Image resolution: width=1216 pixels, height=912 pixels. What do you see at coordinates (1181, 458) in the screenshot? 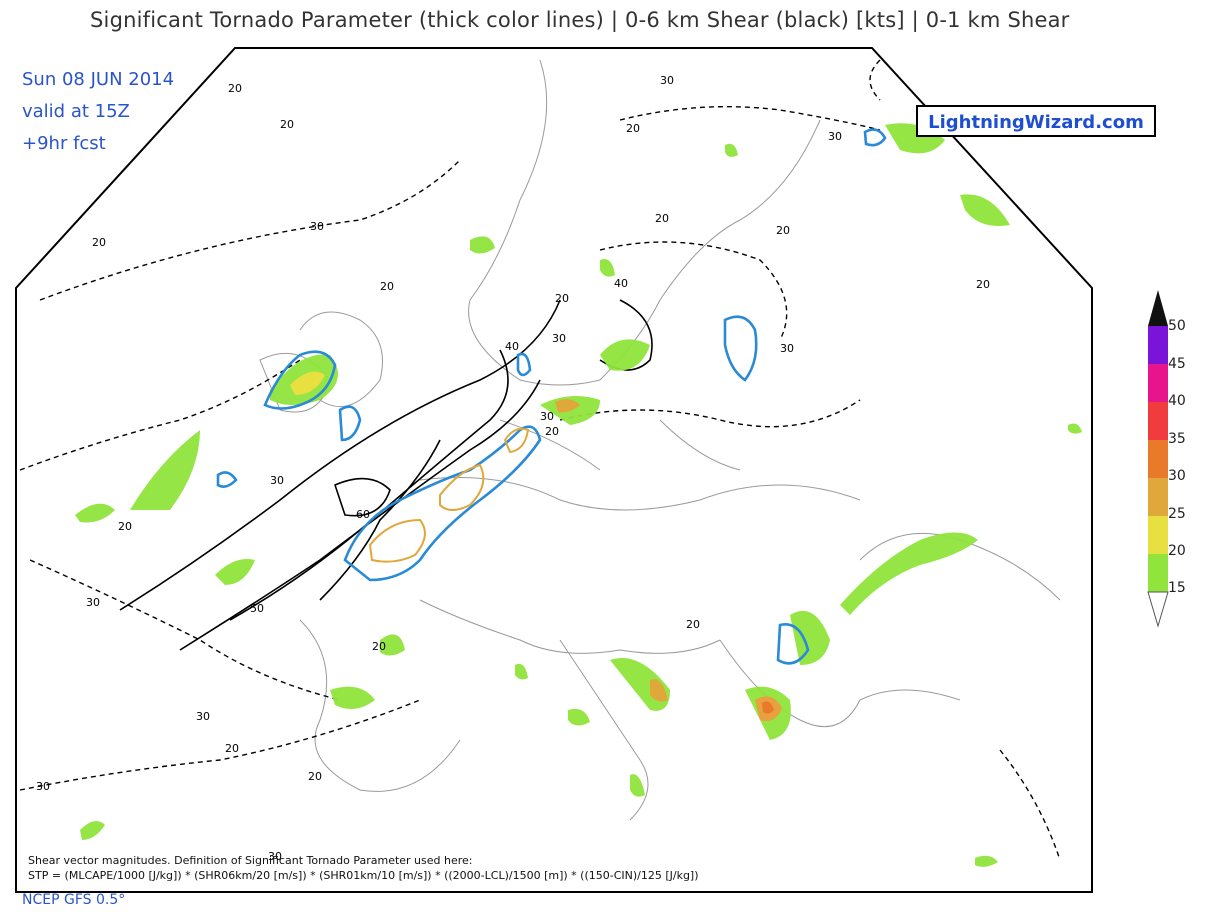
I see `color-scale-legend: 50 45 40 35 30 25 20 15` at bounding box center [1181, 458].